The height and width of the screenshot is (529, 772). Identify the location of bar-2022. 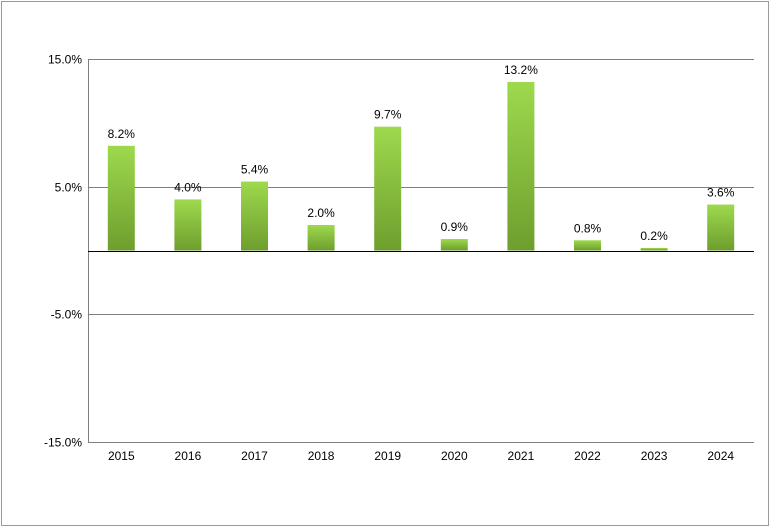
(587, 245).